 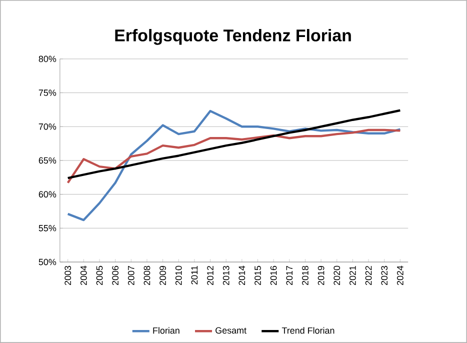 I want to click on x-tick-label: 2024, so click(x=400, y=276).